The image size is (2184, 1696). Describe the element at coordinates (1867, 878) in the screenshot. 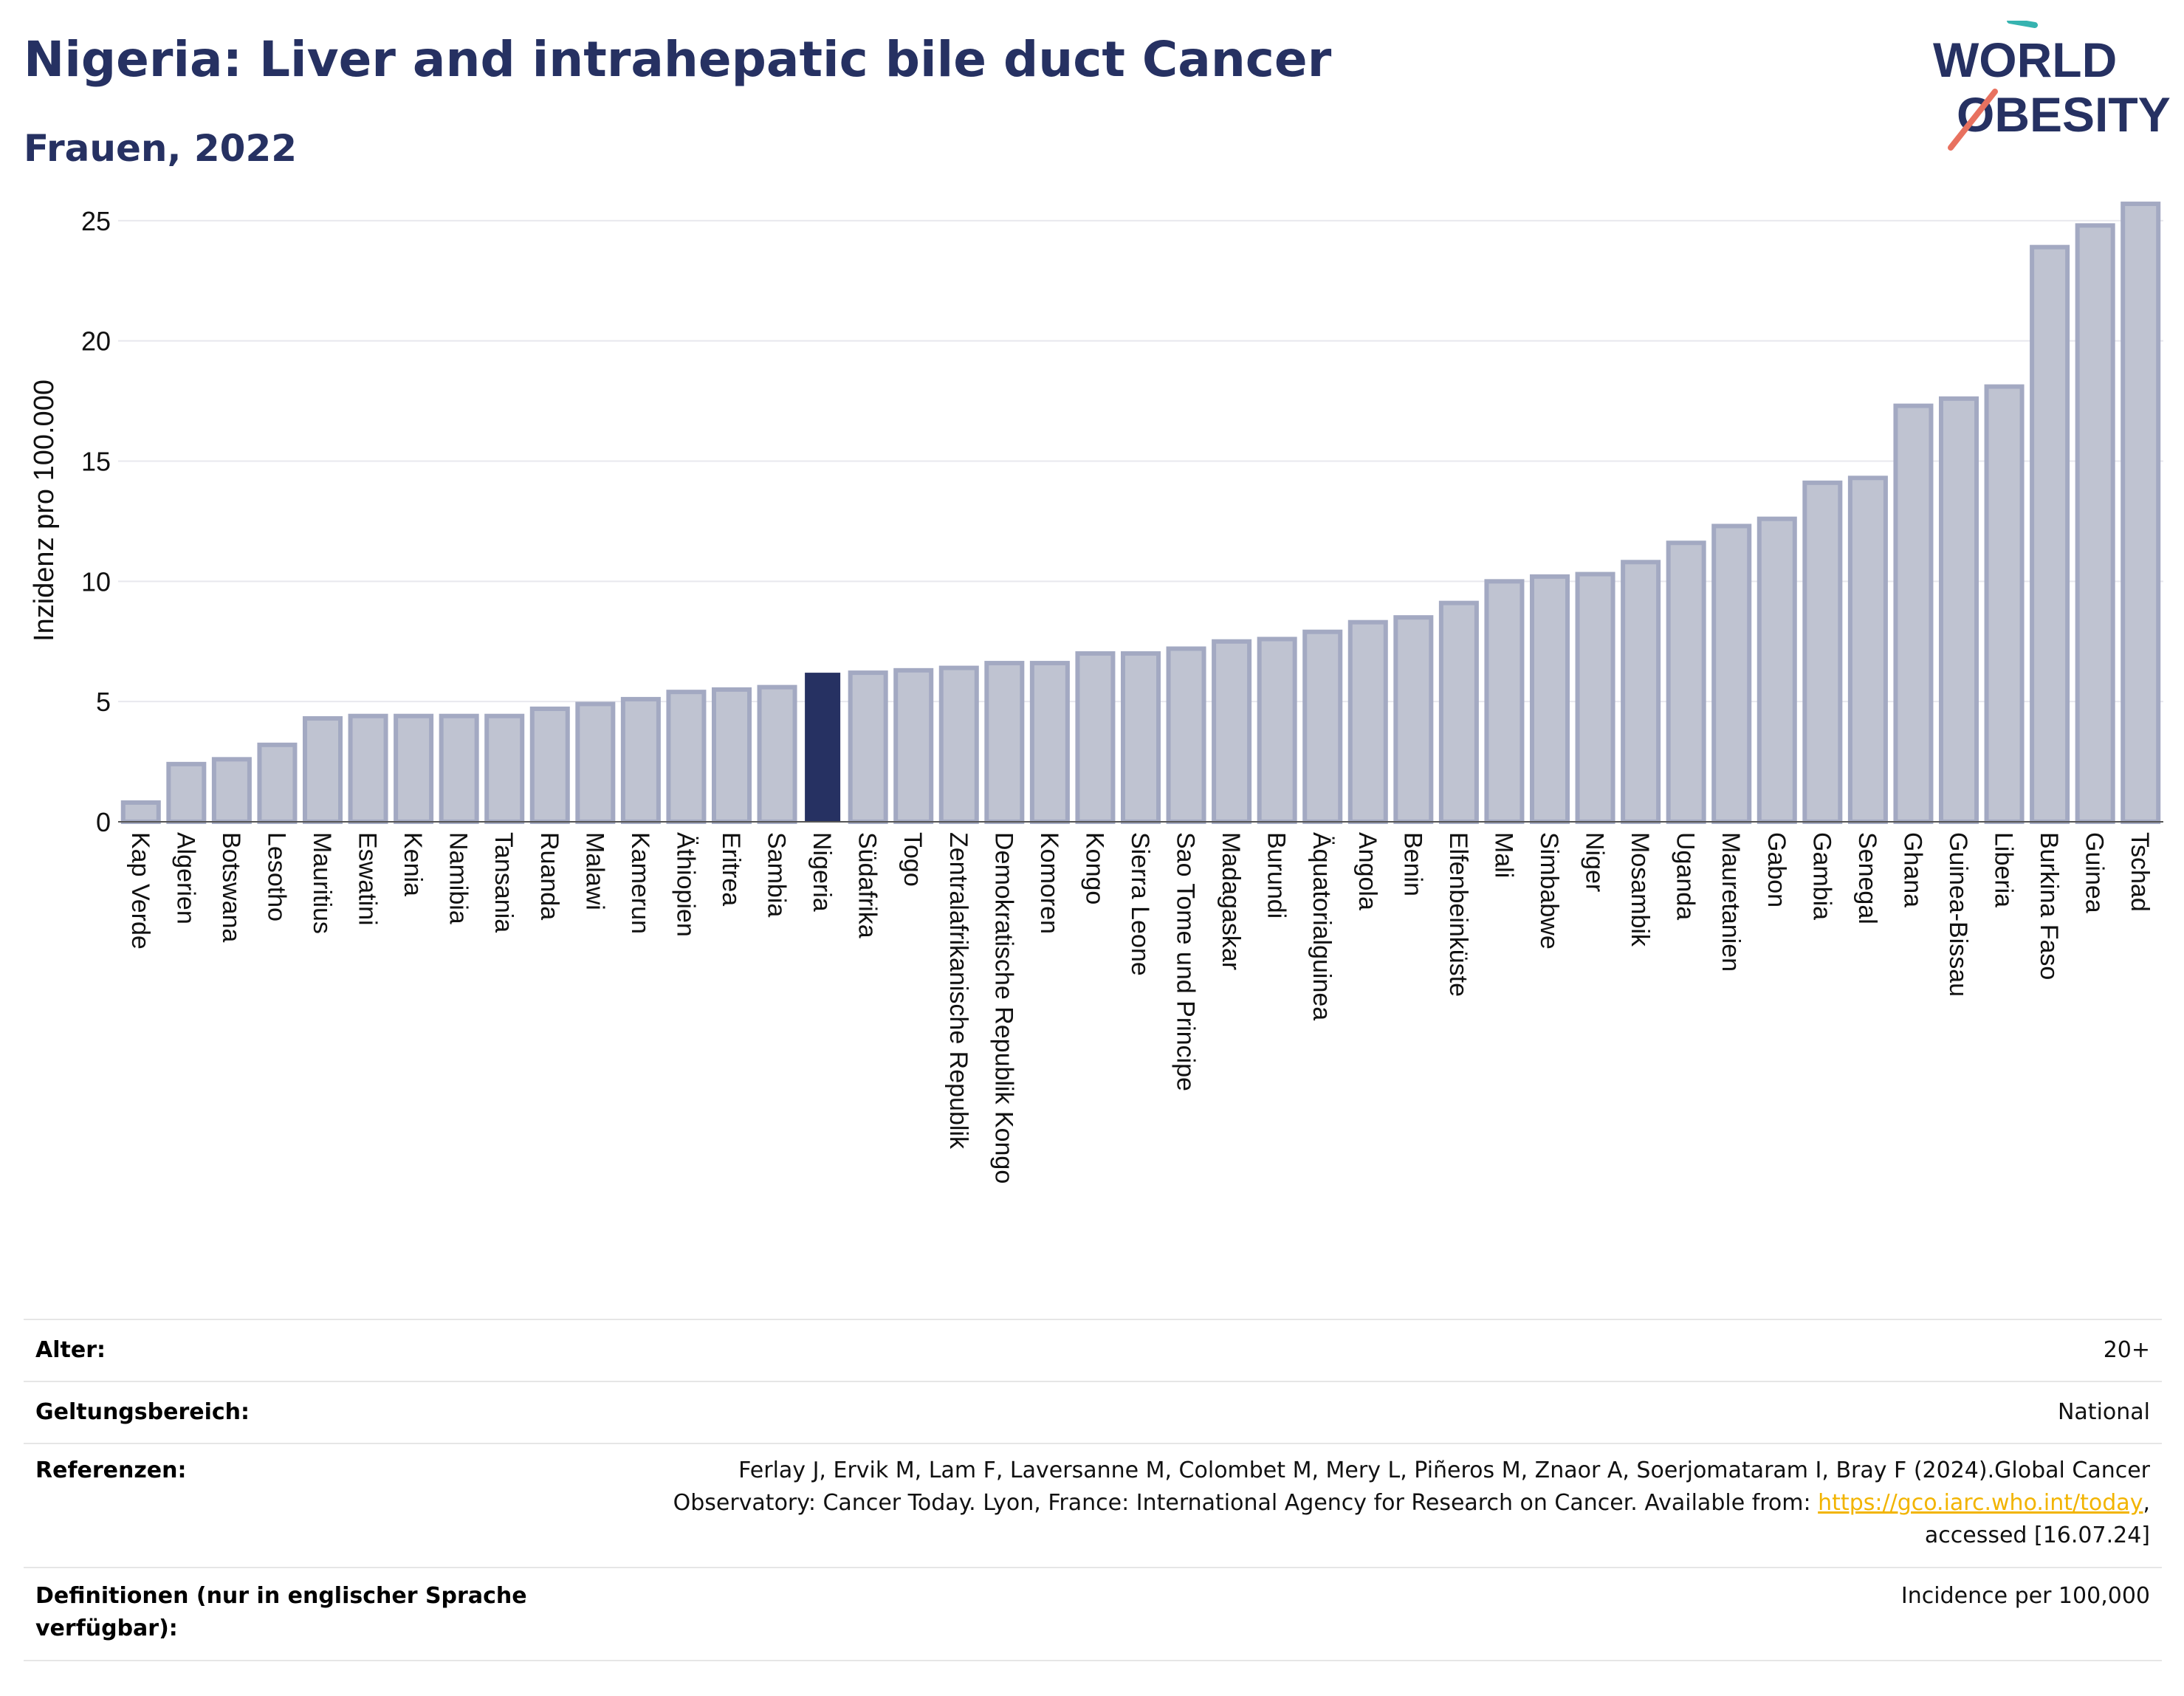

I see `x-tick-label: Senegal` at that location.